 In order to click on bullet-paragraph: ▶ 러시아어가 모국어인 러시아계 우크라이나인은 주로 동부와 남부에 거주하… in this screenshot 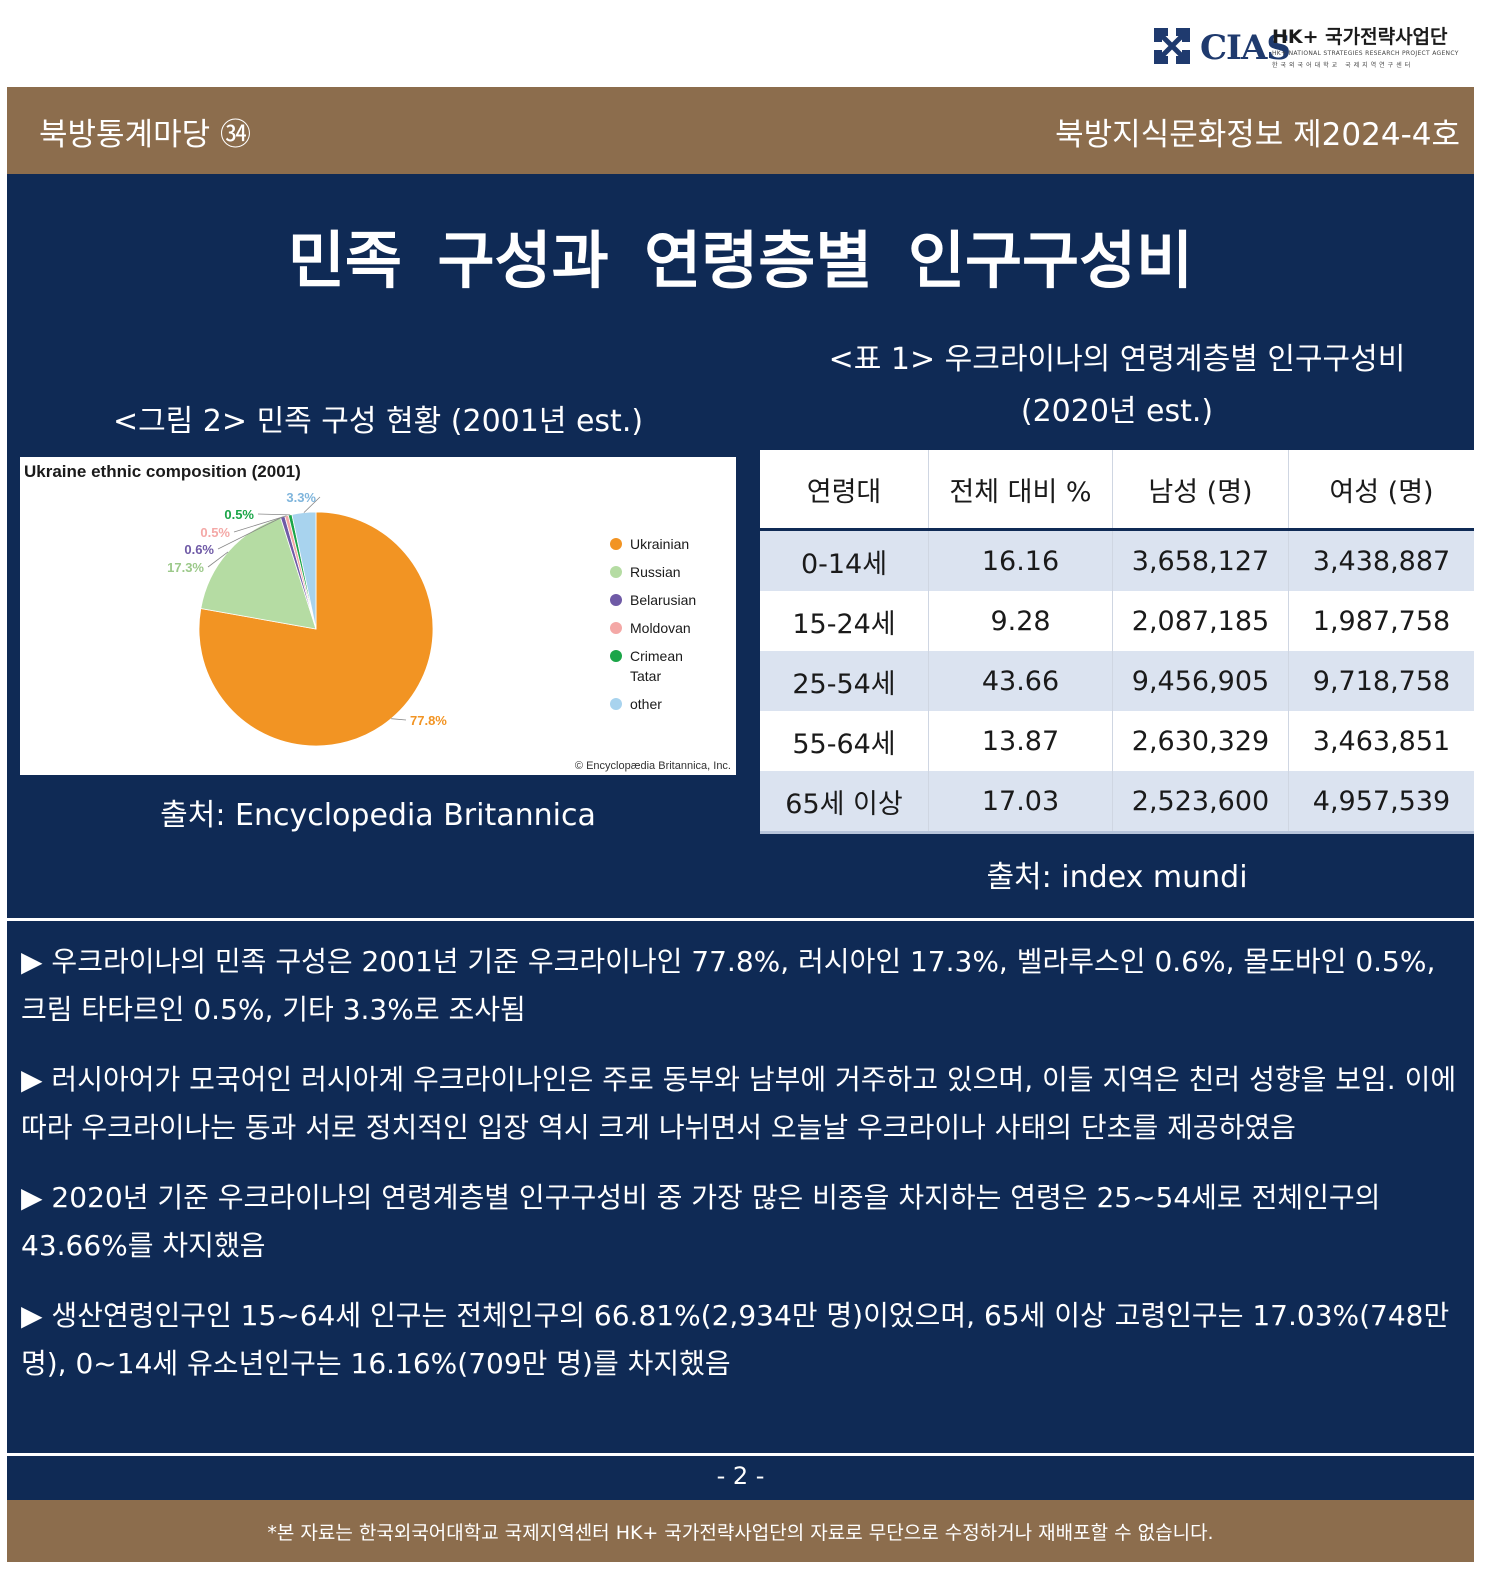, I will do `click(739, 1103)`.